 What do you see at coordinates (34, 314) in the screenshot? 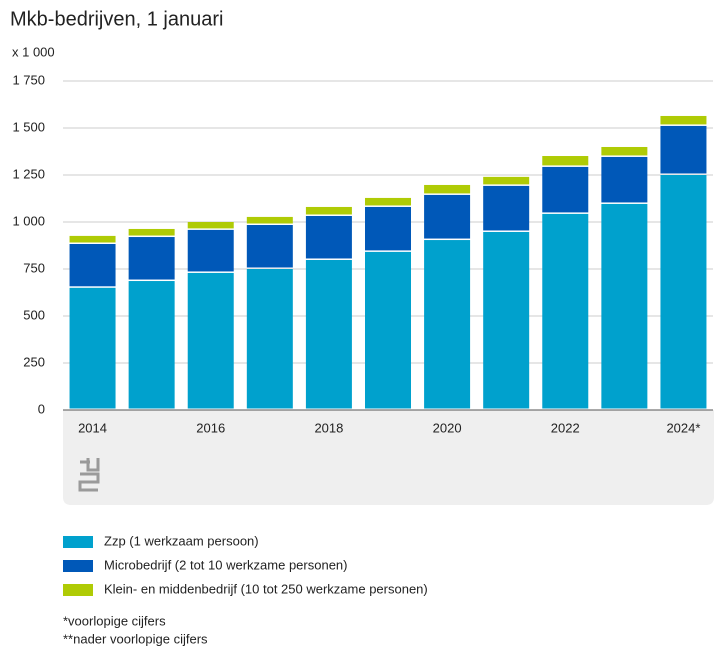
I see `y-tick-label: 500` at bounding box center [34, 314].